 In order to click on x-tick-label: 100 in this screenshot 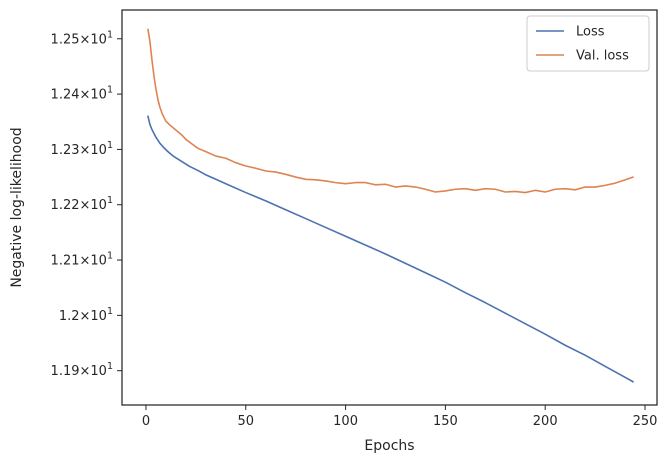, I will do `click(345, 421)`.